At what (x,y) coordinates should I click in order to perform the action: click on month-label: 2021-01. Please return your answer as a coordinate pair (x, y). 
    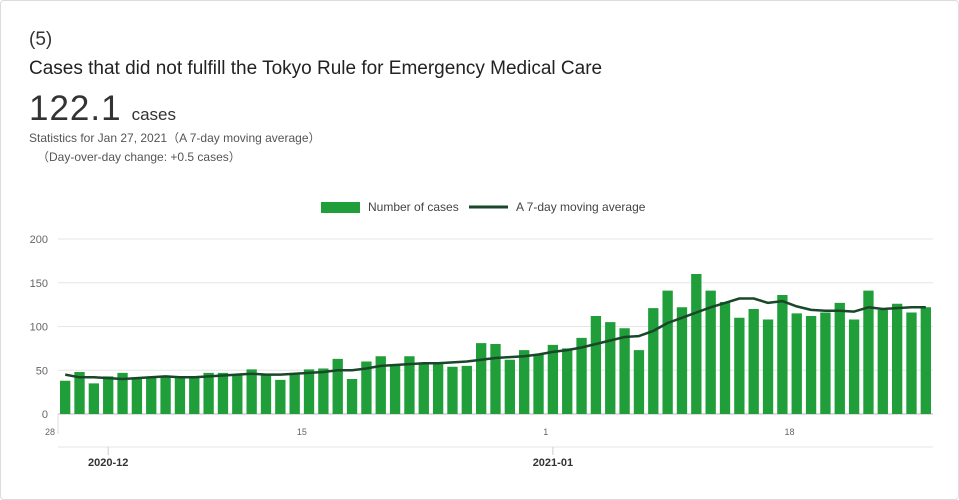
    Looking at the image, I should click on (553, 463).